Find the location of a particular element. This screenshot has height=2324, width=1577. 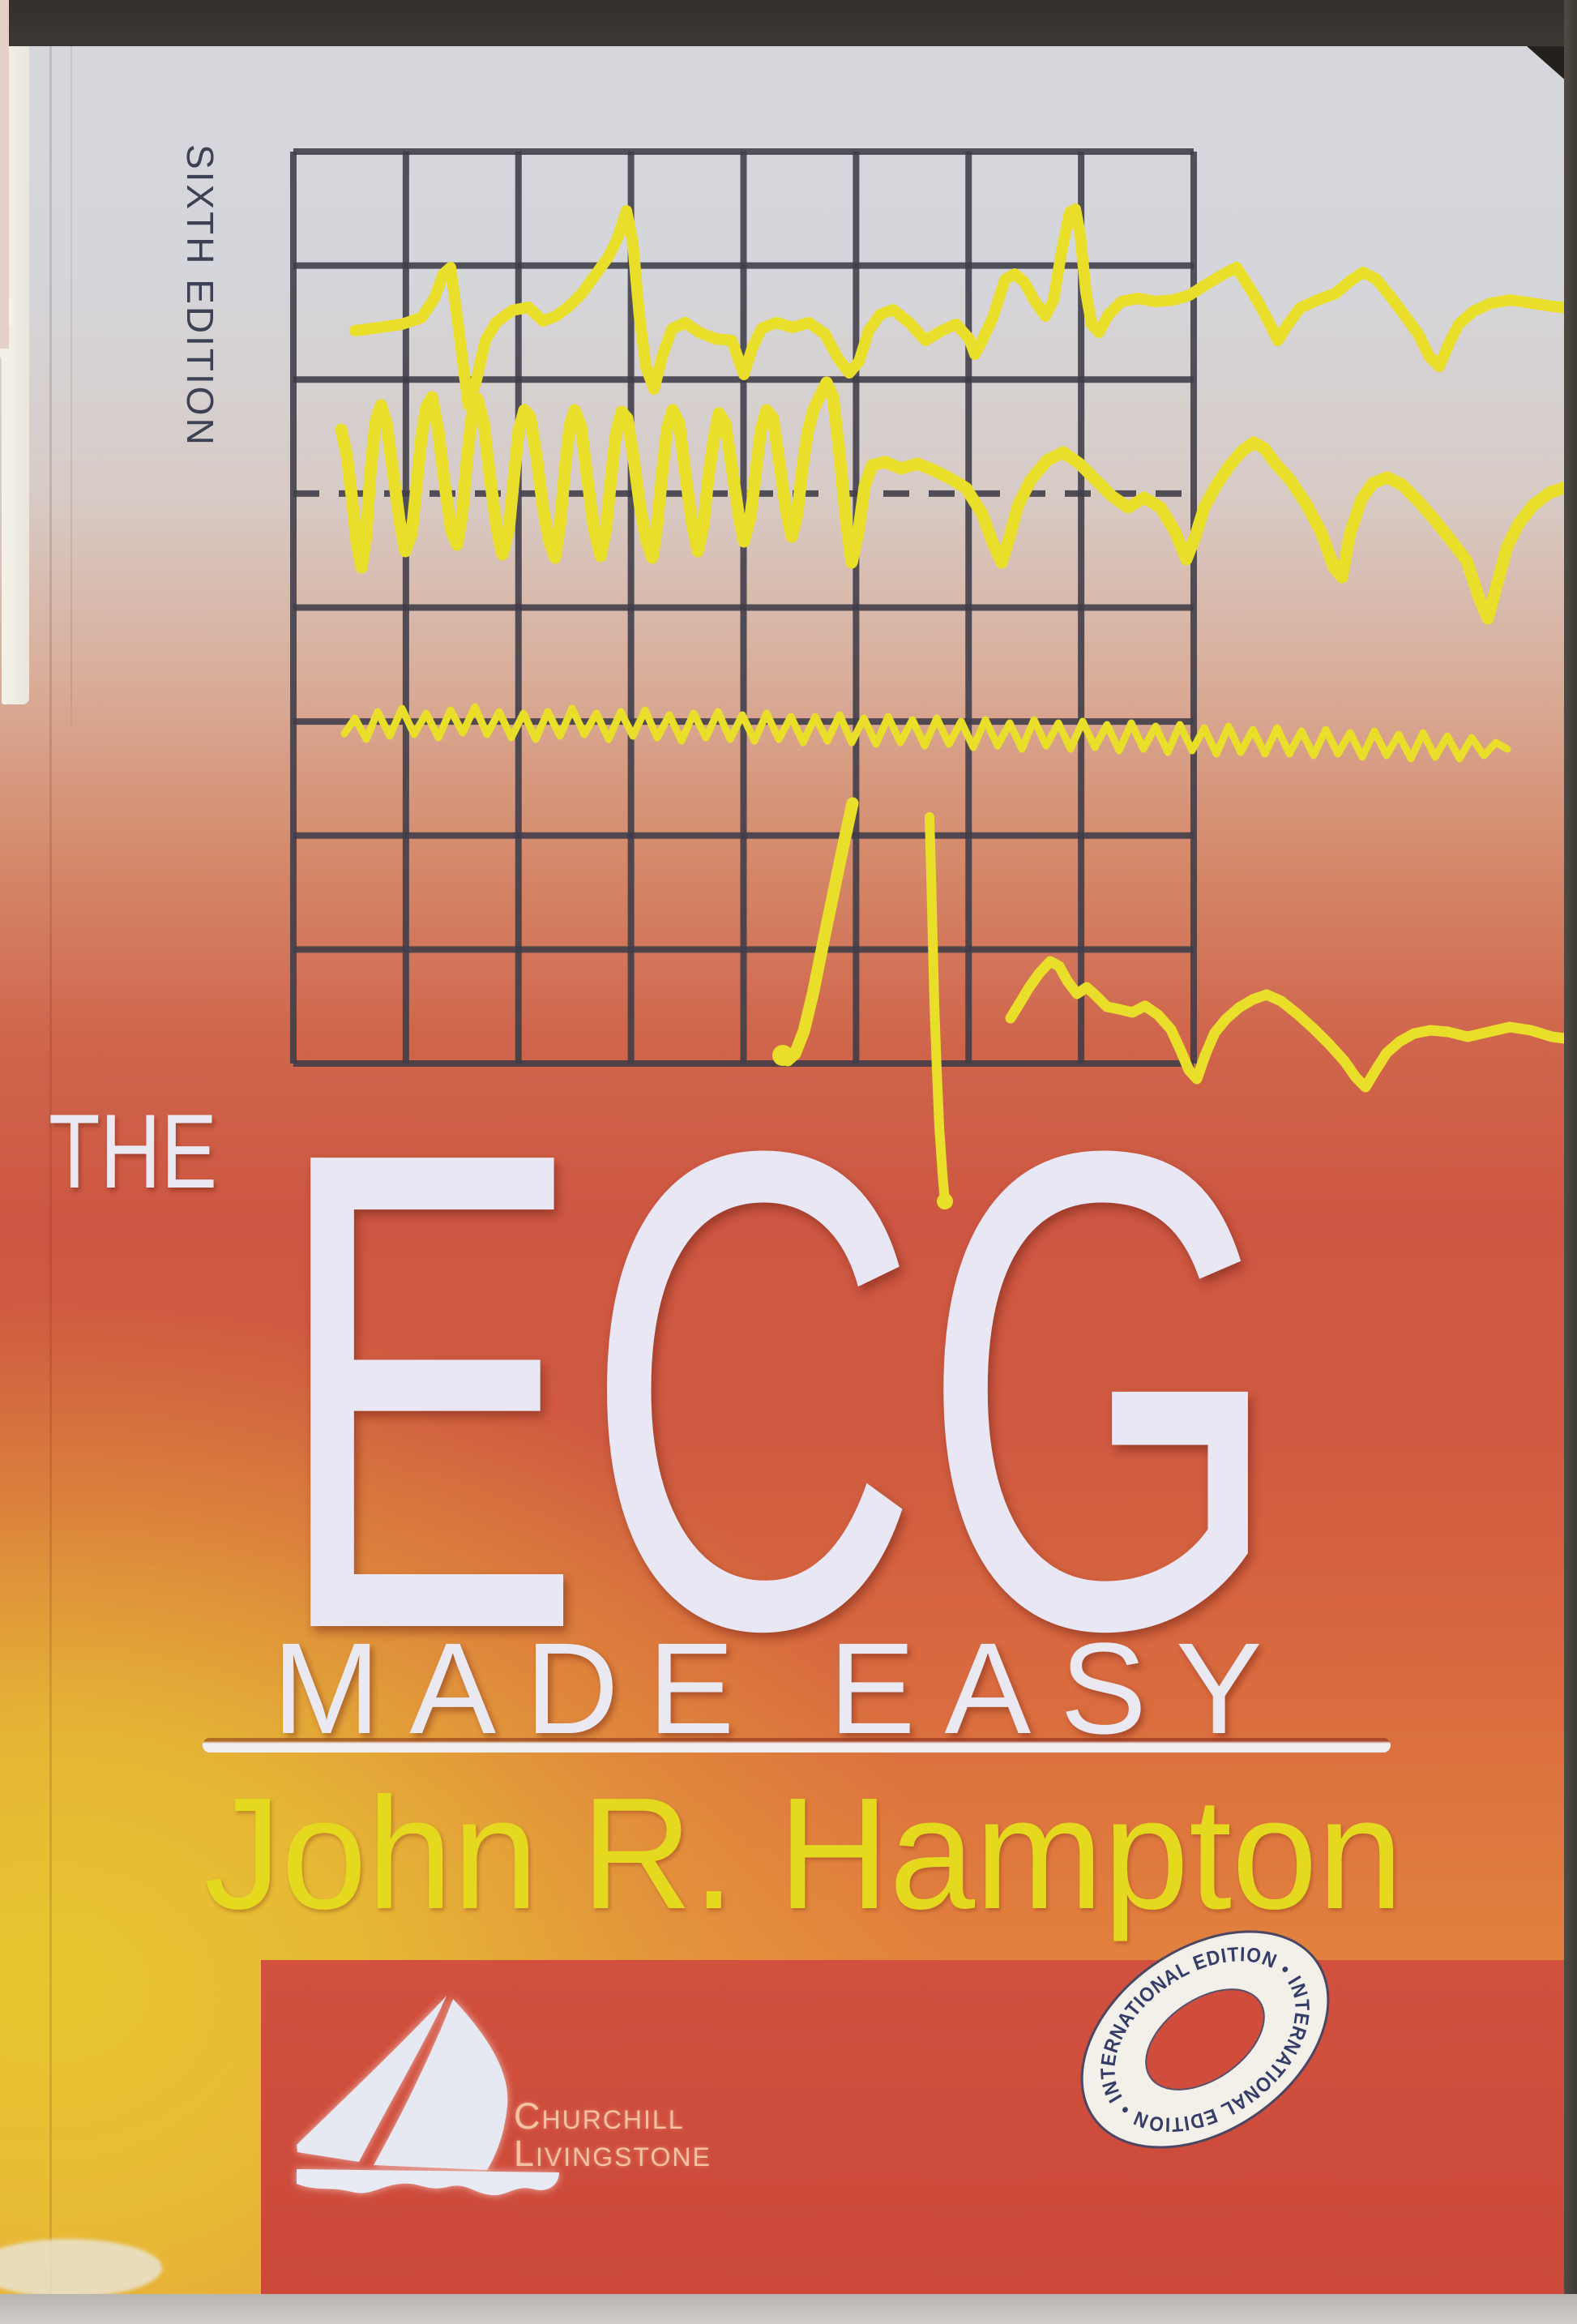

stamp-ring-inner is located at coordinates (1205, 2039).